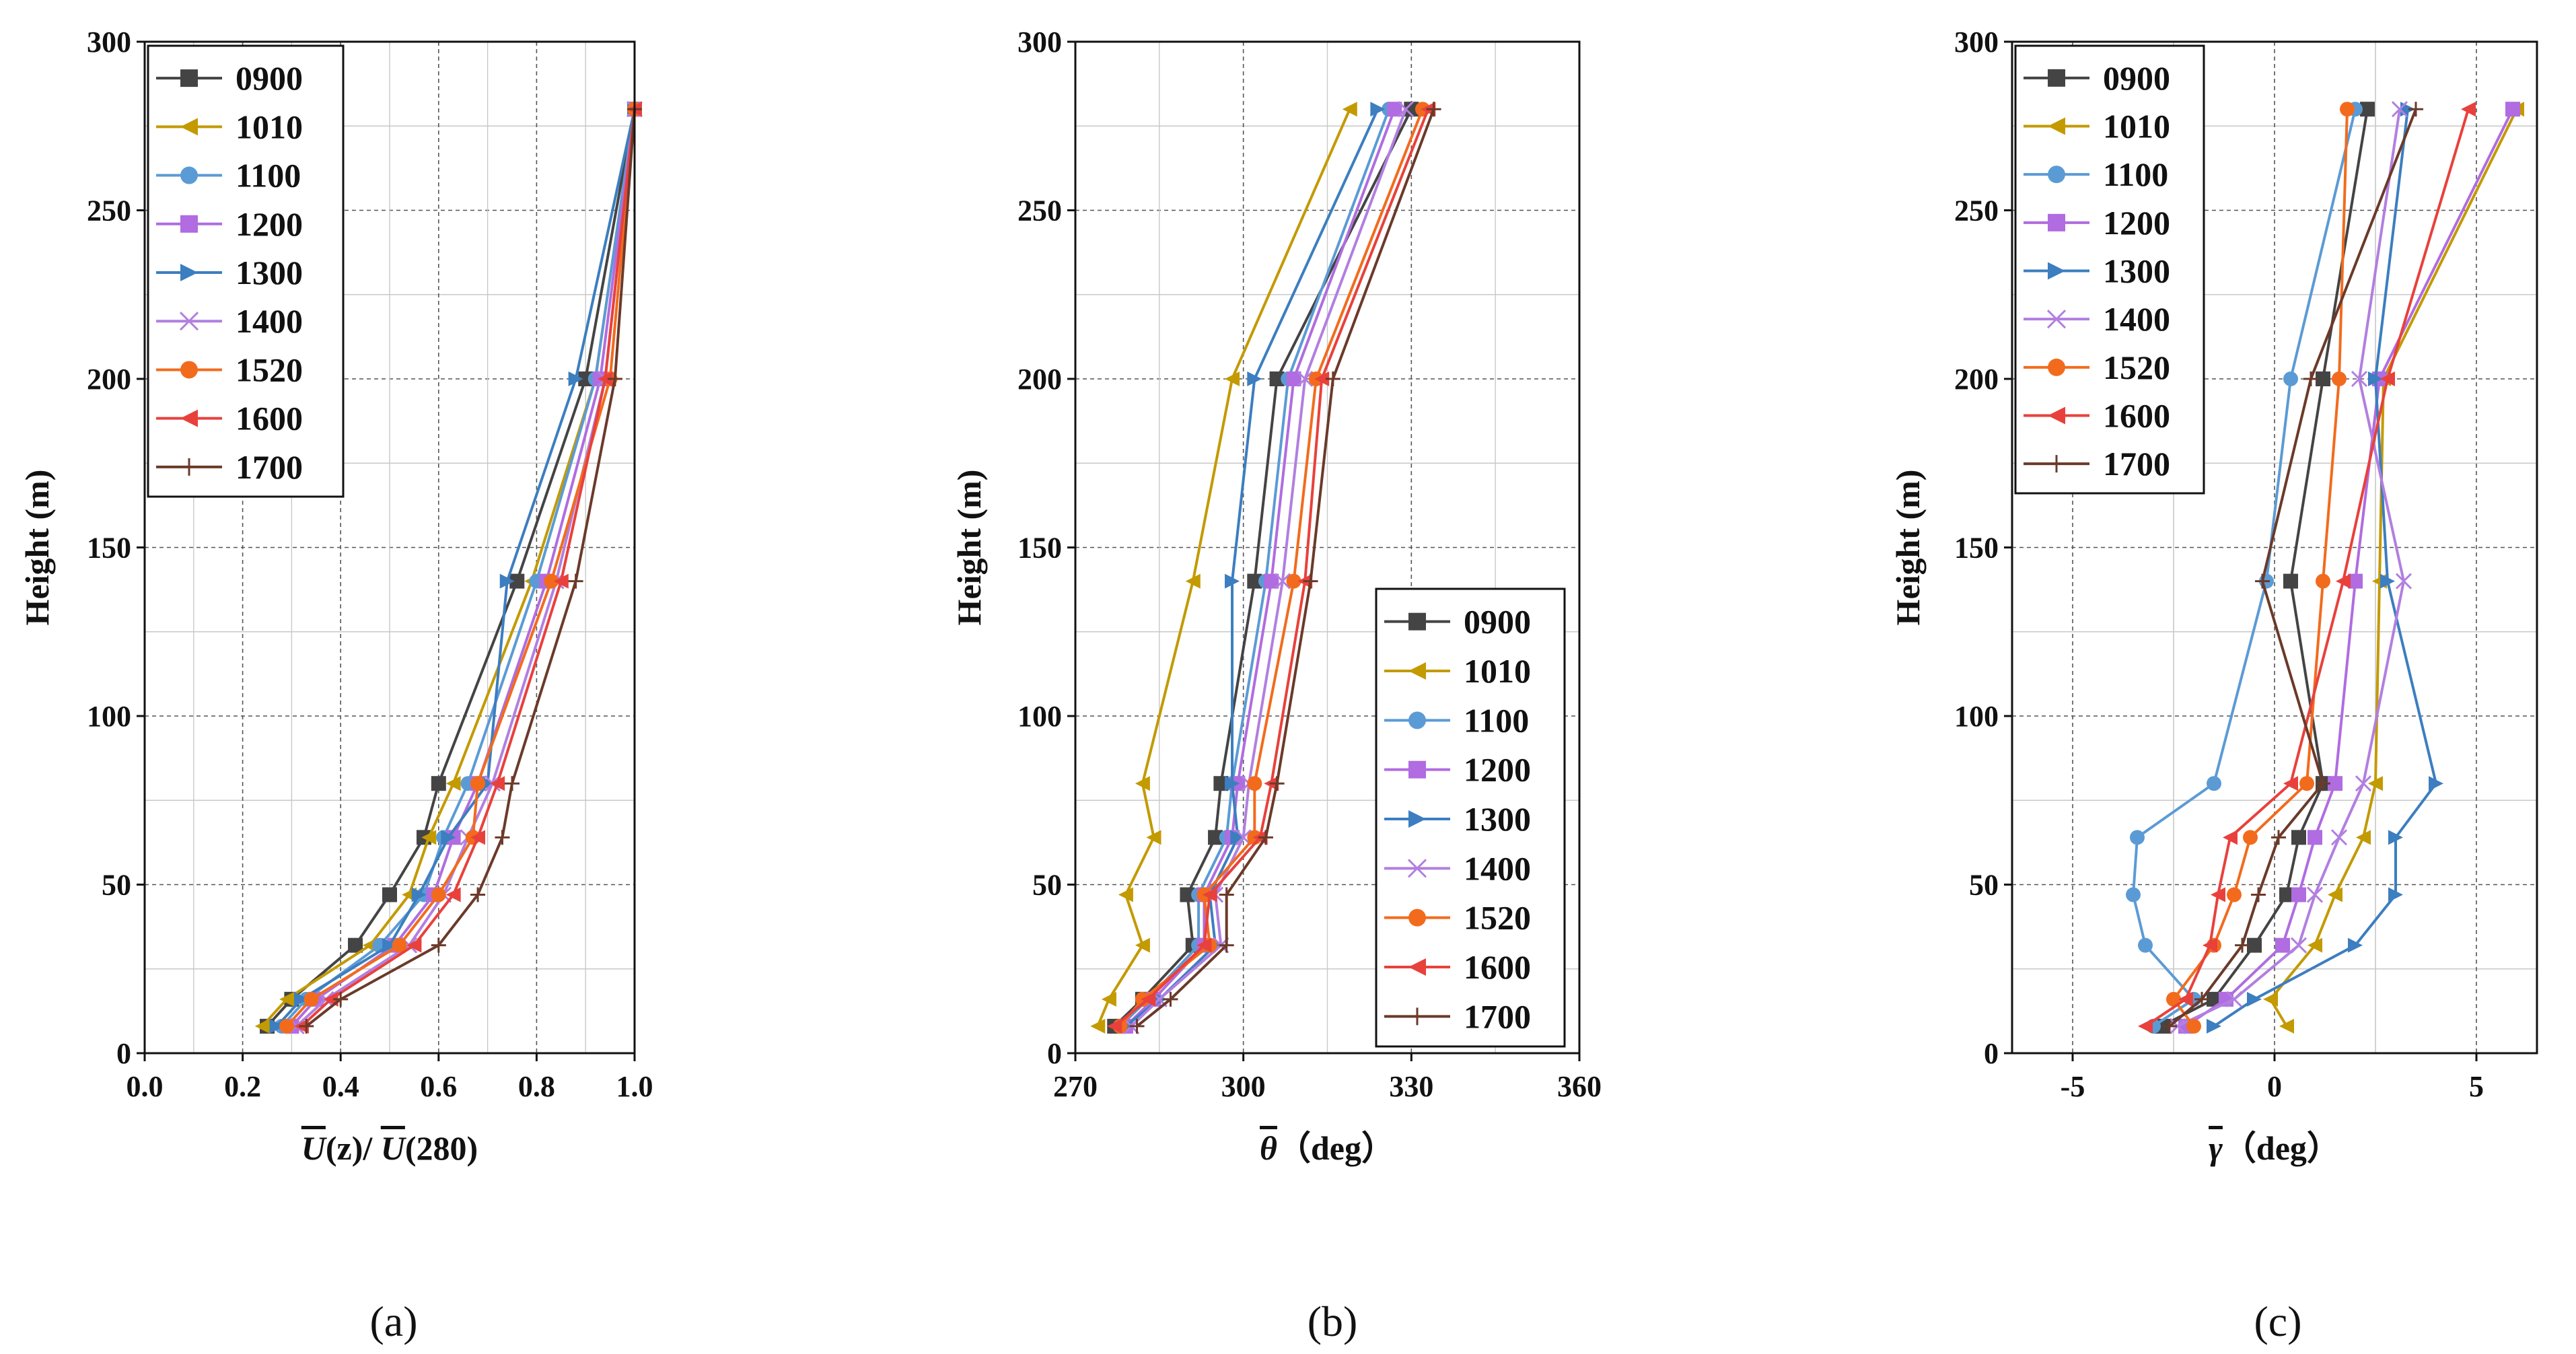 Image resolution: width=2576 pixels, height=1354 pixels. I want to click on legend-label-1300: 1300, so click(269, 272).